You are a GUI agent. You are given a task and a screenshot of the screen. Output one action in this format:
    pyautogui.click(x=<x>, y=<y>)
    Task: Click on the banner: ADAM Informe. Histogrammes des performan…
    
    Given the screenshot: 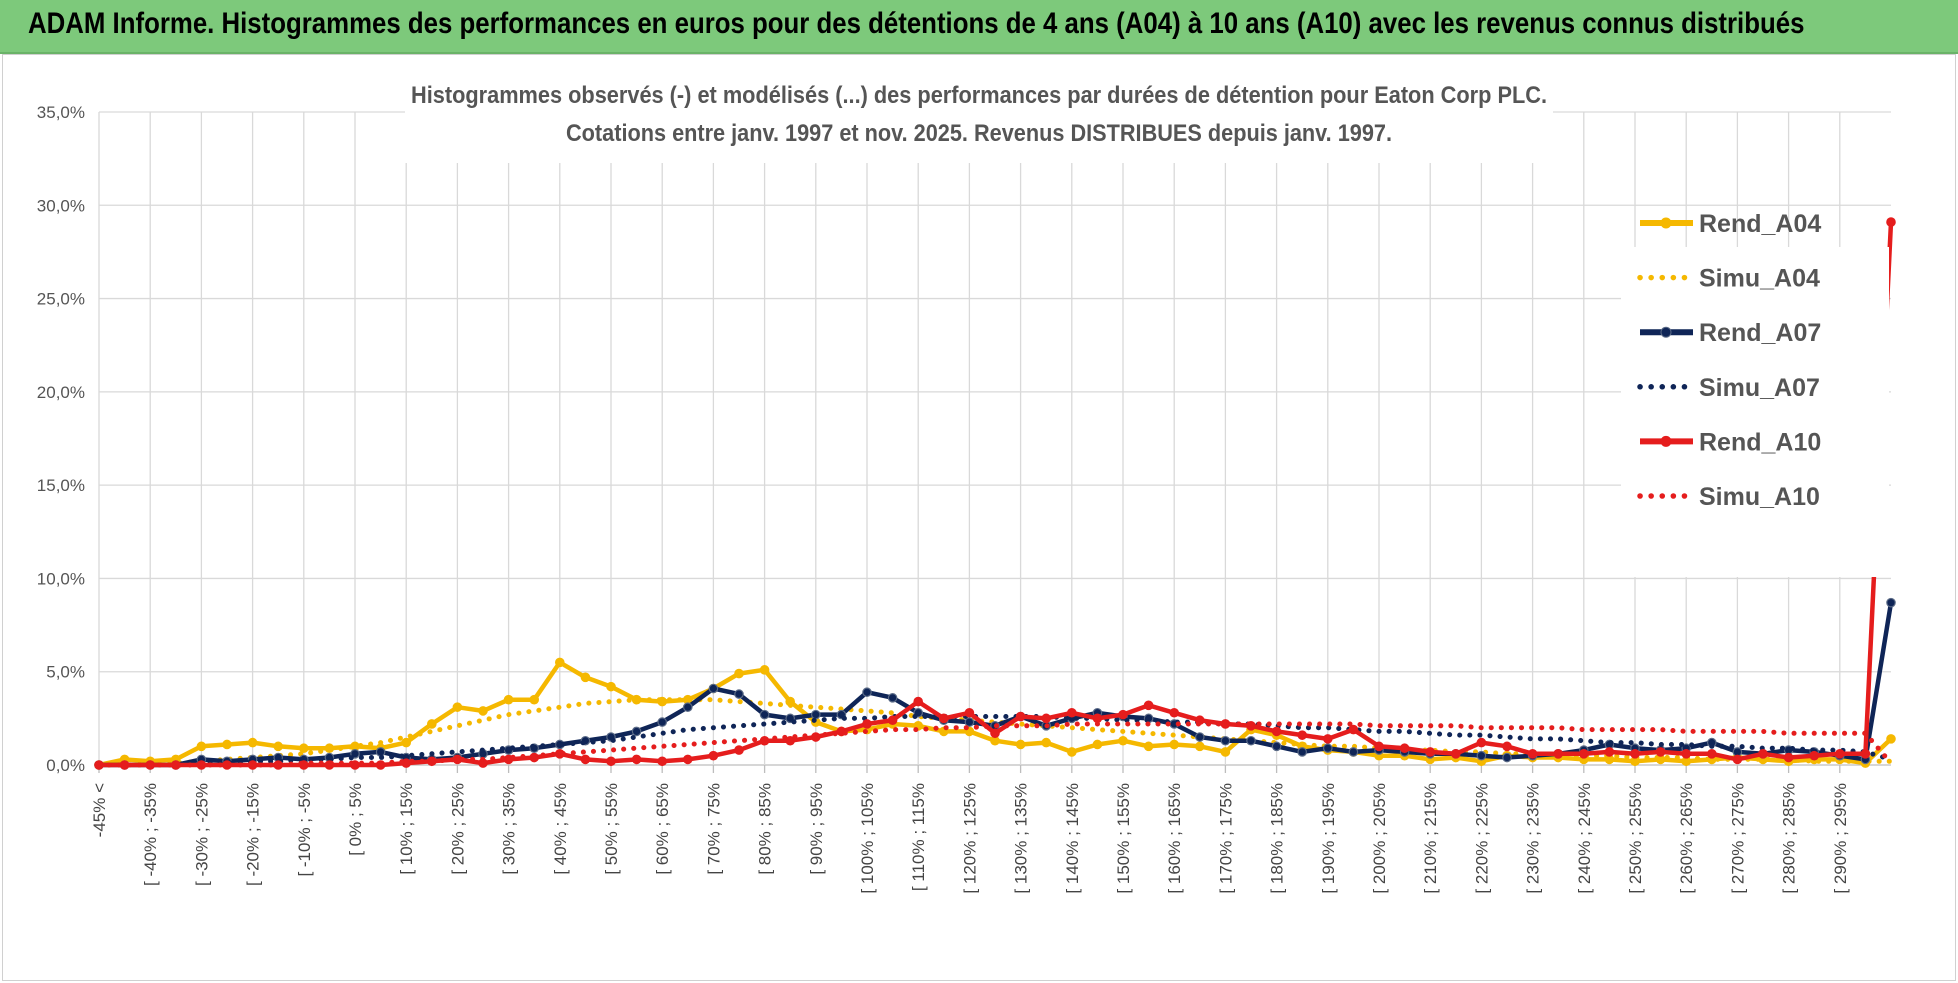 What is the action you would take?
    pyautogui.click(x=979, y=27)
    